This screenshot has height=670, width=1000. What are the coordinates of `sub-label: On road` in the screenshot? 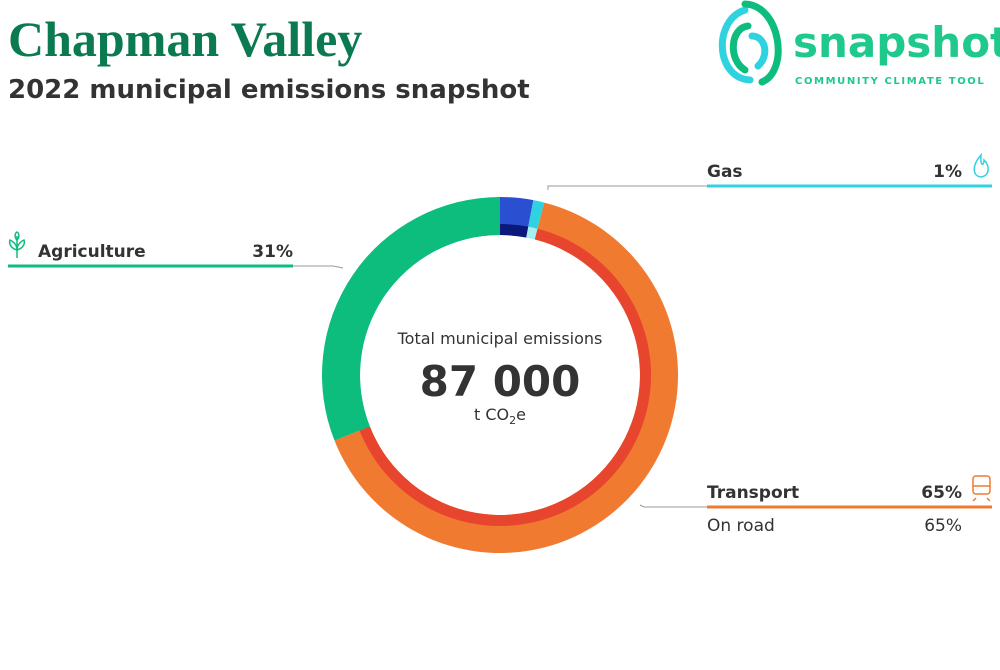 It's located at (741, 526).